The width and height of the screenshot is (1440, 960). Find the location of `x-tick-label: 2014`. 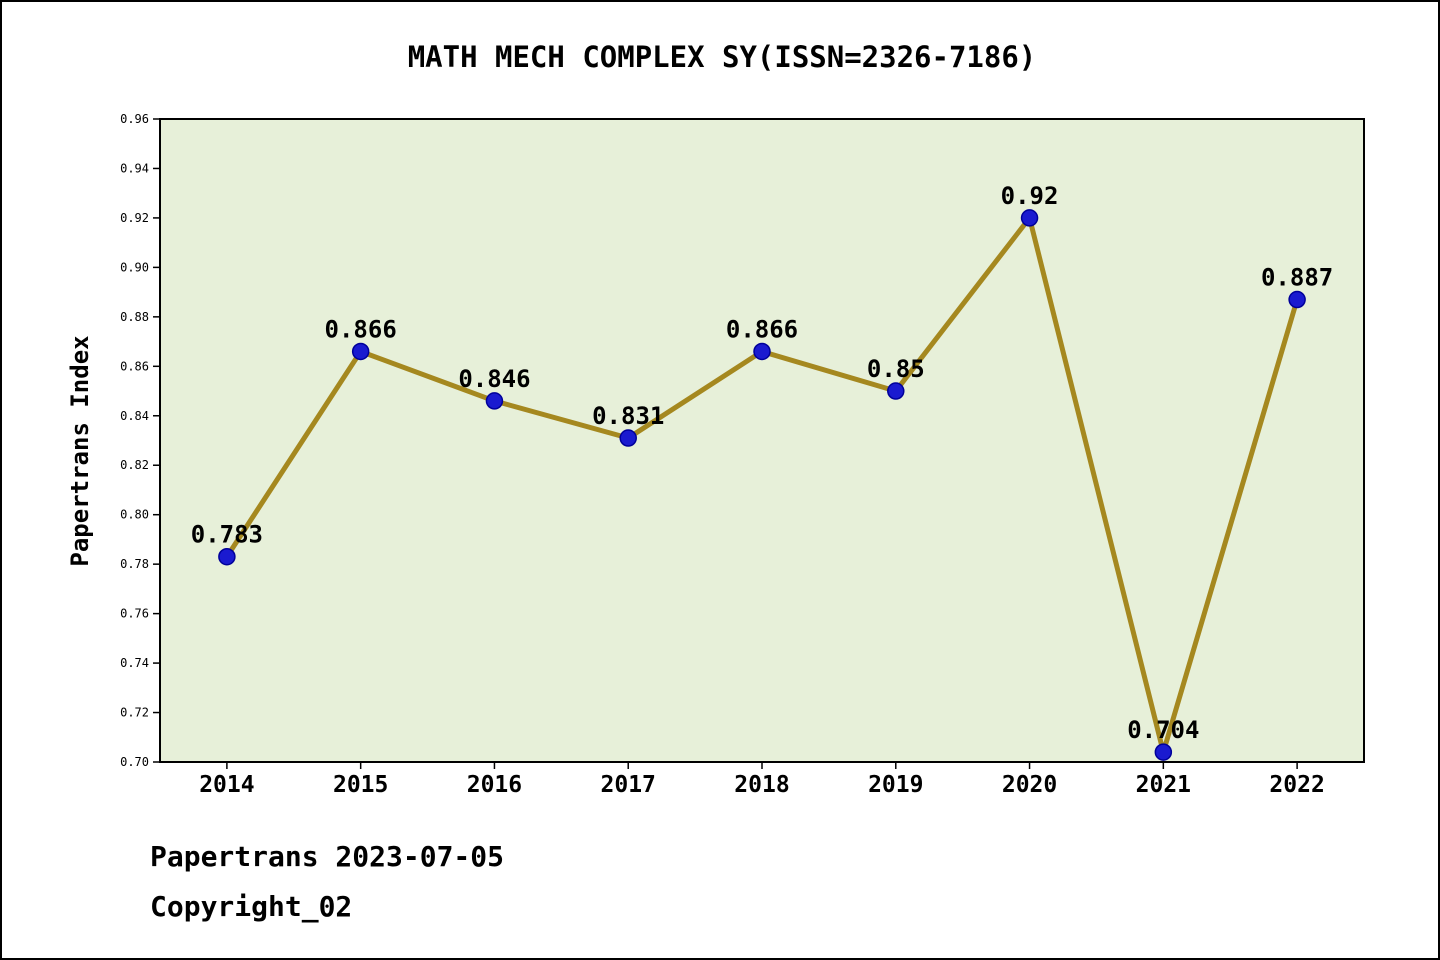

x-tick-label: 2014 is located at coordinates (226, 785).